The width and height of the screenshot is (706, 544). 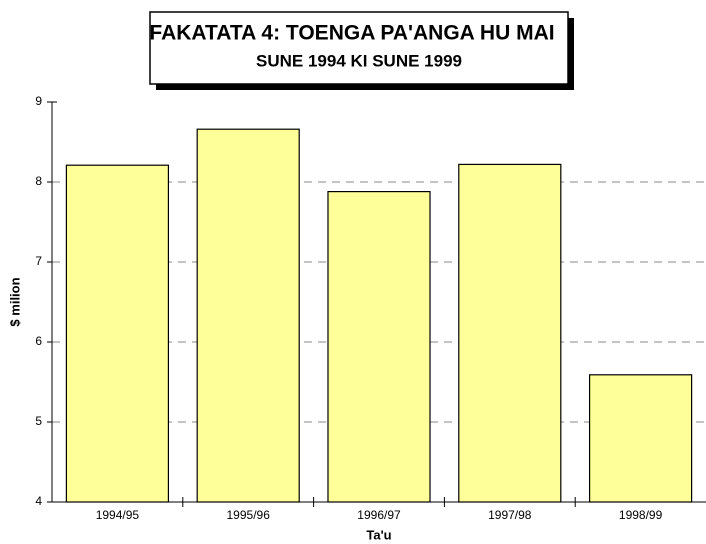 I want to click on chart-title: FAKATATA 4: TOENGA PA'ANGA HU MAI, so click(x=351, y=33).